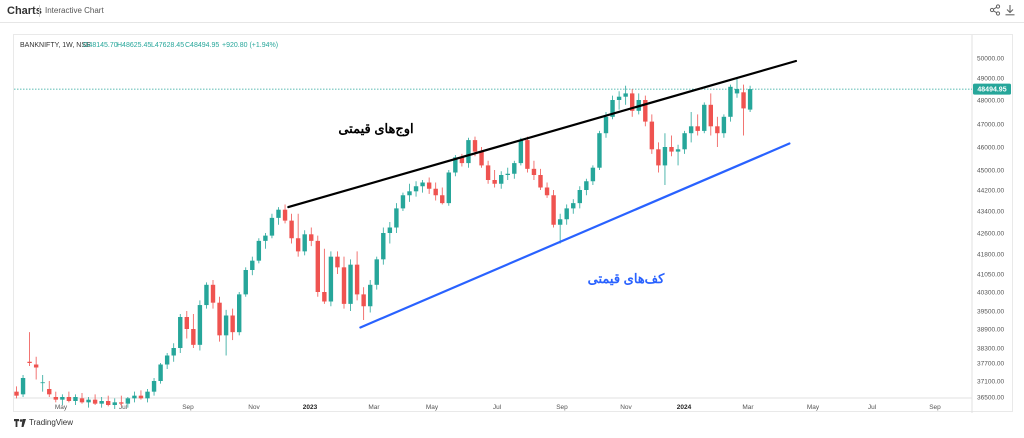 The image size is (1024, 438). What do you see at coordinates (432, 407) in the screenshot?
I see `time-tick-label: May` at bounding box center [432, 407].